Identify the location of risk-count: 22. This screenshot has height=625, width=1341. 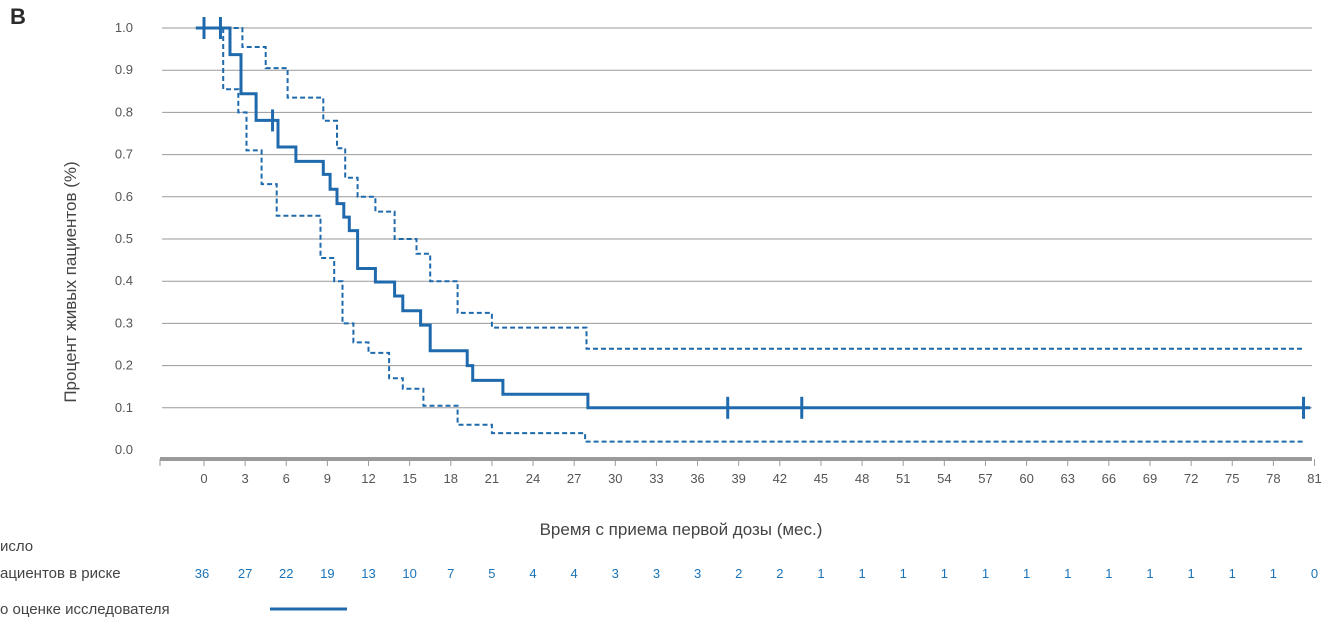
(286, 573).